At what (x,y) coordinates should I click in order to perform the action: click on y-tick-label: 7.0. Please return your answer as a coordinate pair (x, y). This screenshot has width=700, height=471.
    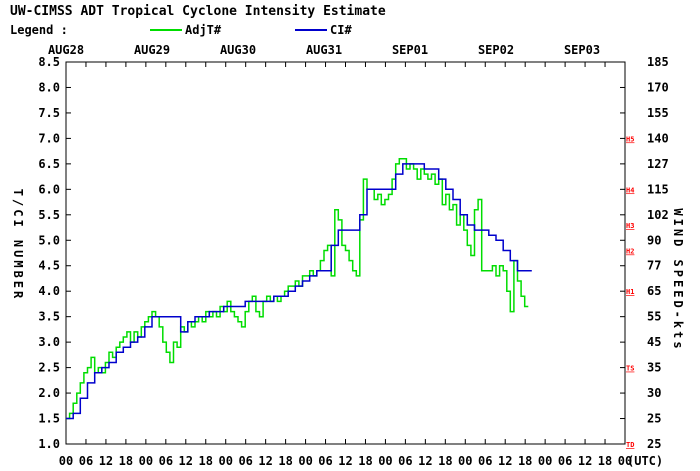
    Looking at the image, I should click on (49, 138).